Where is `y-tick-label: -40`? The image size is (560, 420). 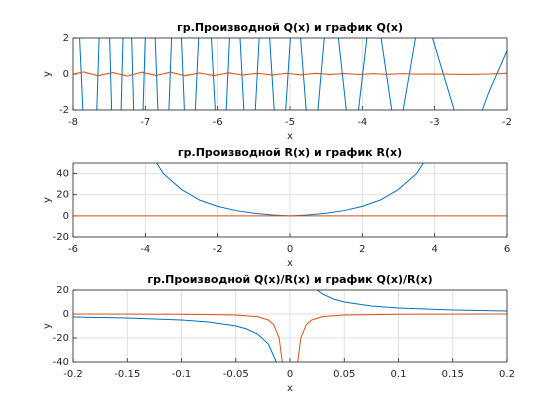
y-tick-label: -40 is located at coordinates (61, 362).